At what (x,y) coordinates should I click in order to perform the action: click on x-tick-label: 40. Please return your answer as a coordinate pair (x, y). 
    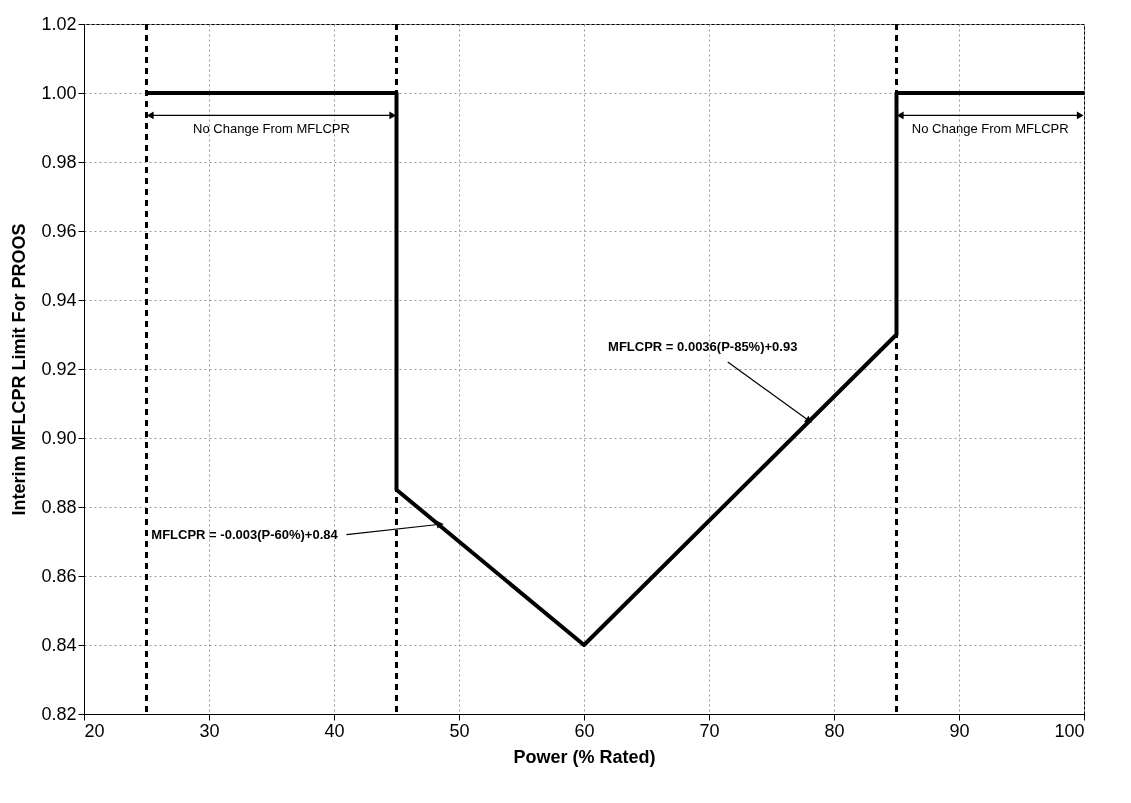
    Looking at the image, I should click on (334, 730).